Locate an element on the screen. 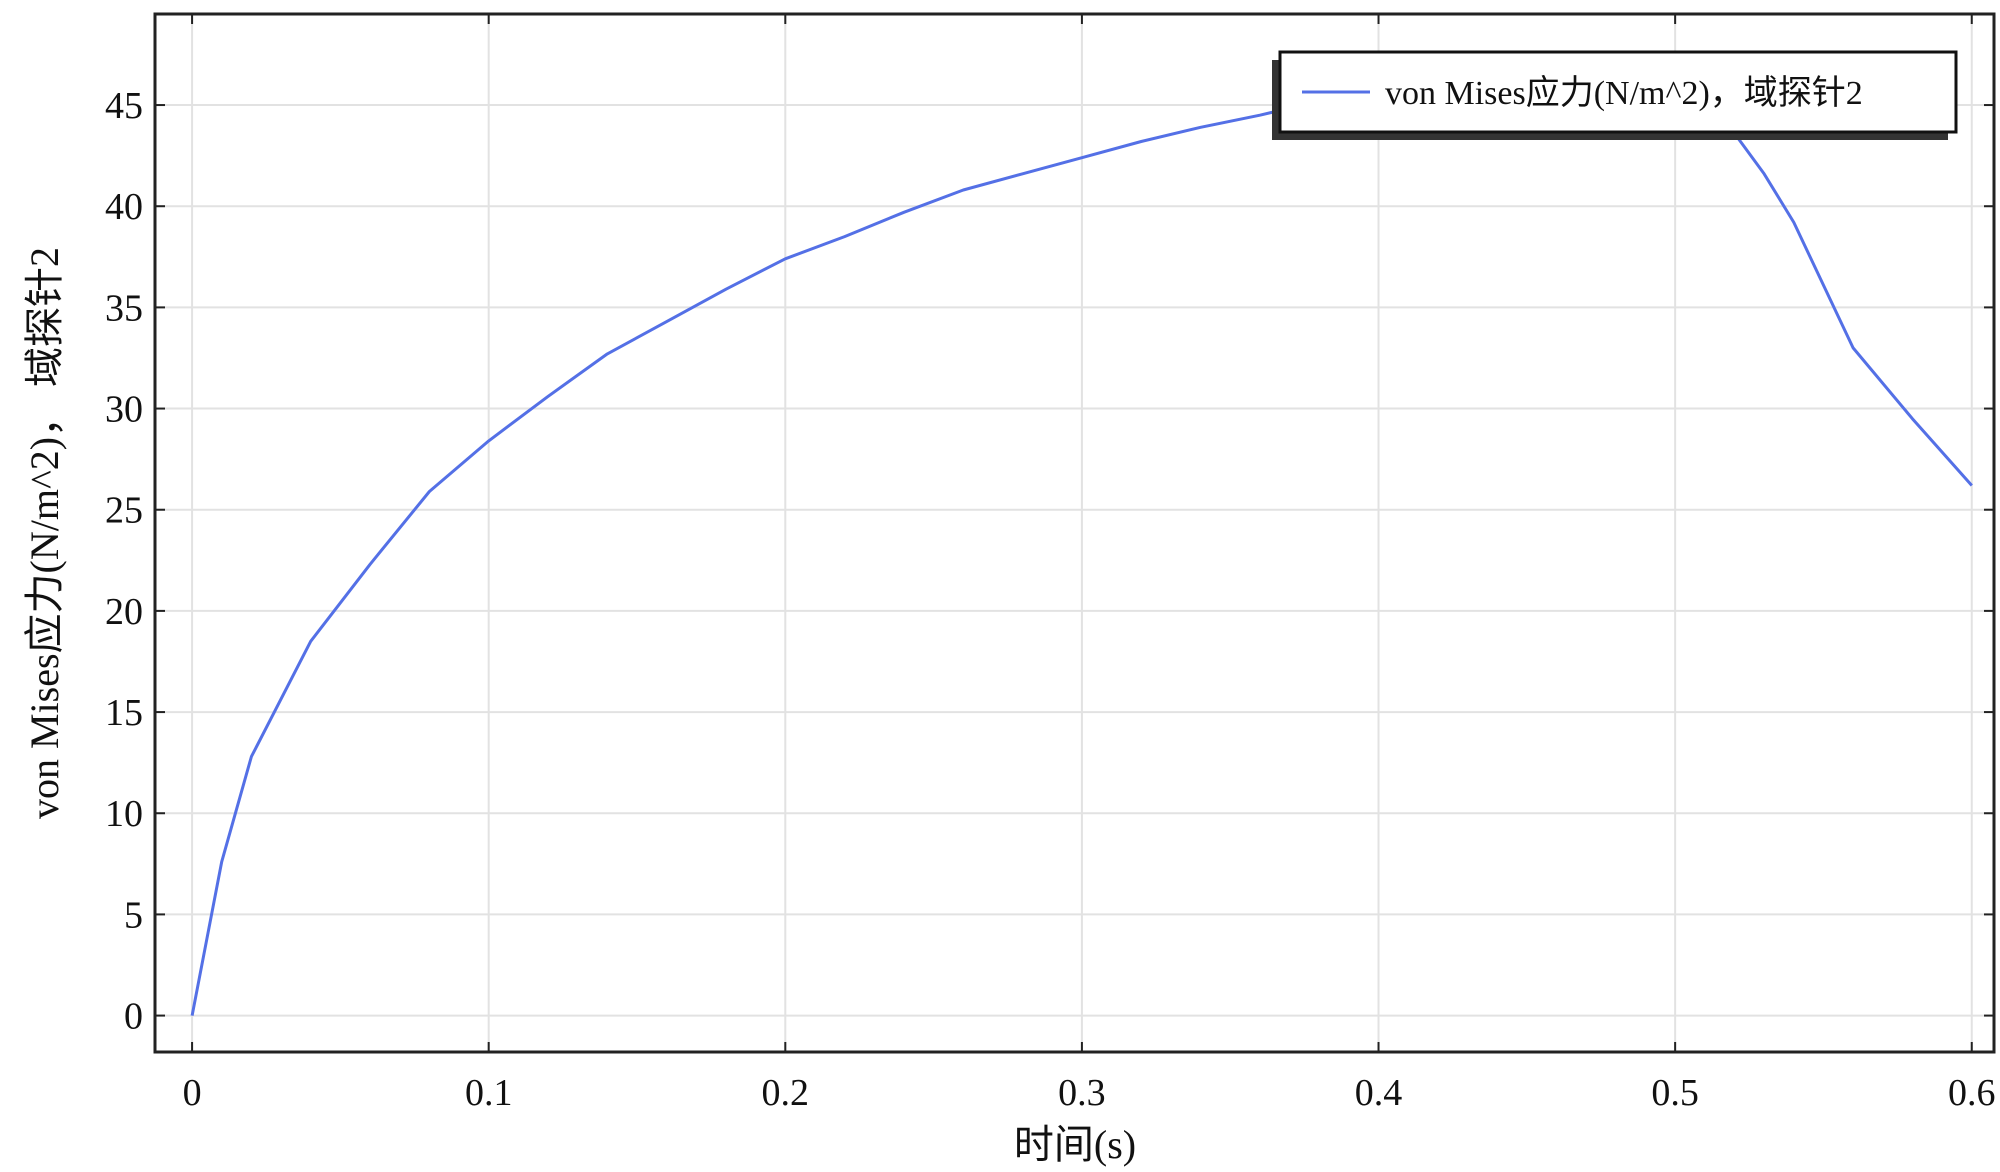  x-tick-label: 0.3 is located at coordinates (1082, 1093).